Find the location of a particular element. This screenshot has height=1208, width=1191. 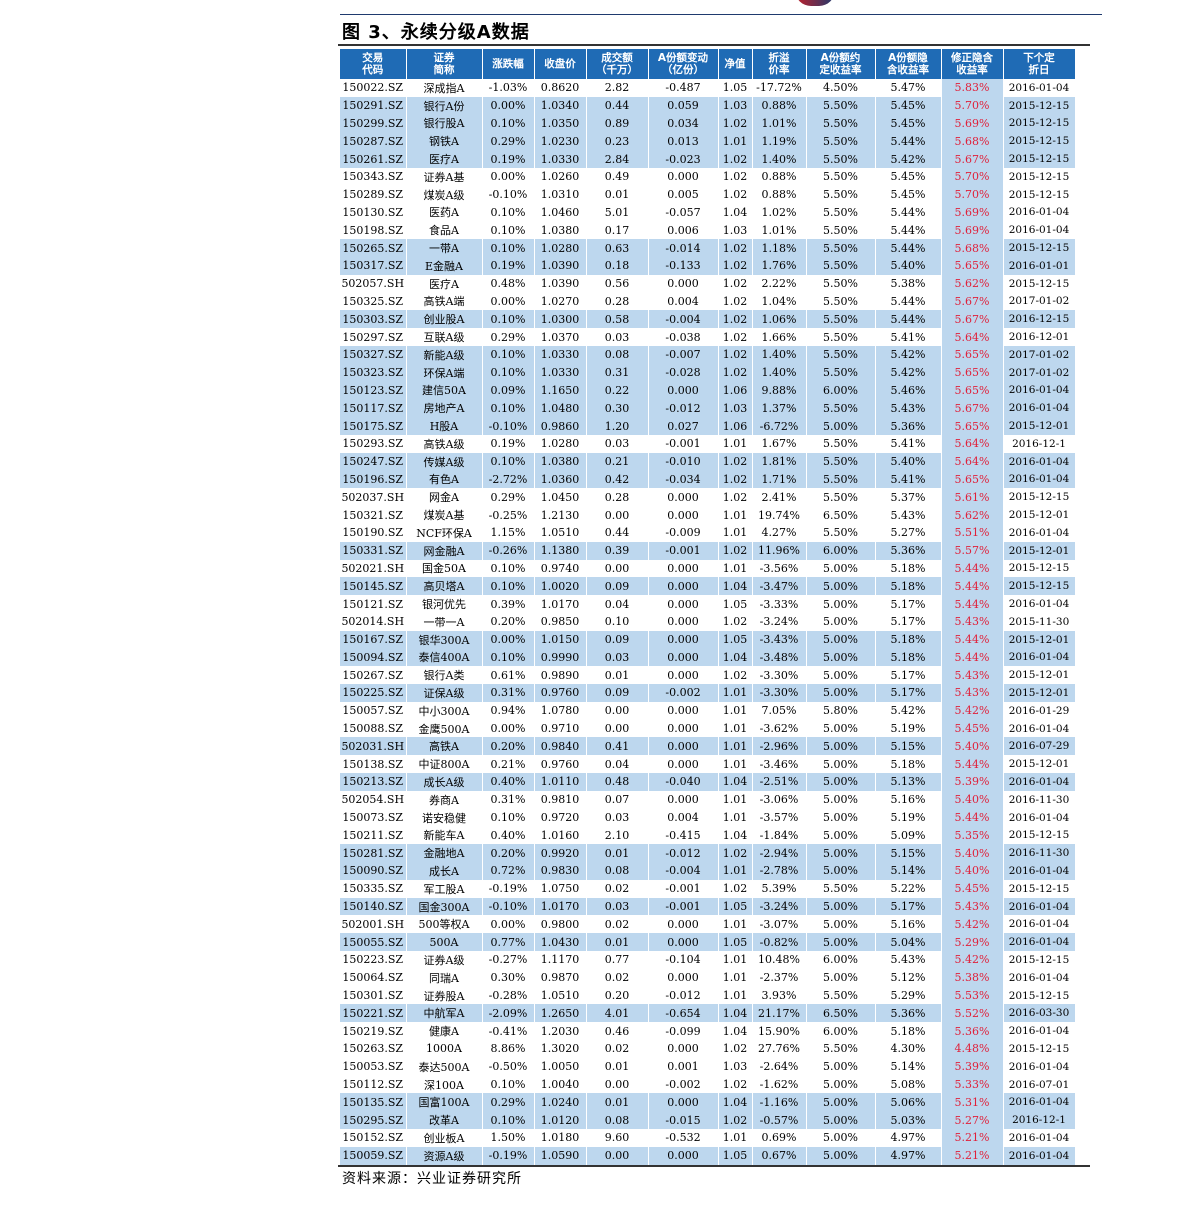

table-cell: 150219.SZ is located at coordinates (373, 1031).